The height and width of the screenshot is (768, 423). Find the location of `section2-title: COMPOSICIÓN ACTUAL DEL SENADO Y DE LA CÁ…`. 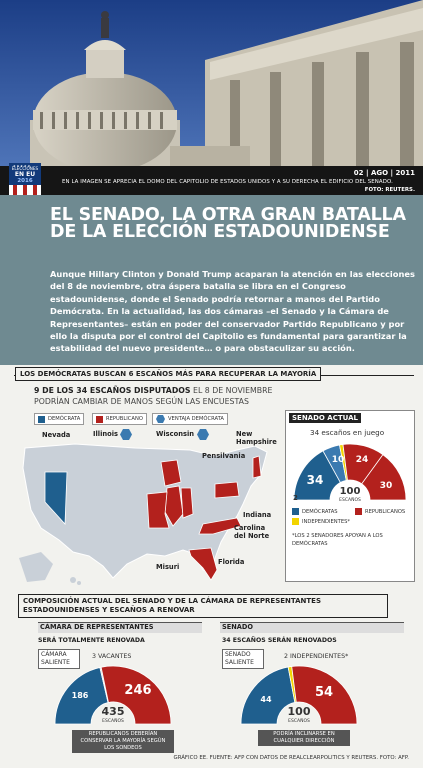

section2-title: COMPOSICIÓN ACTUAL DEL SENADO Y DE LA CÁ… is located at coordinates (203, 606).